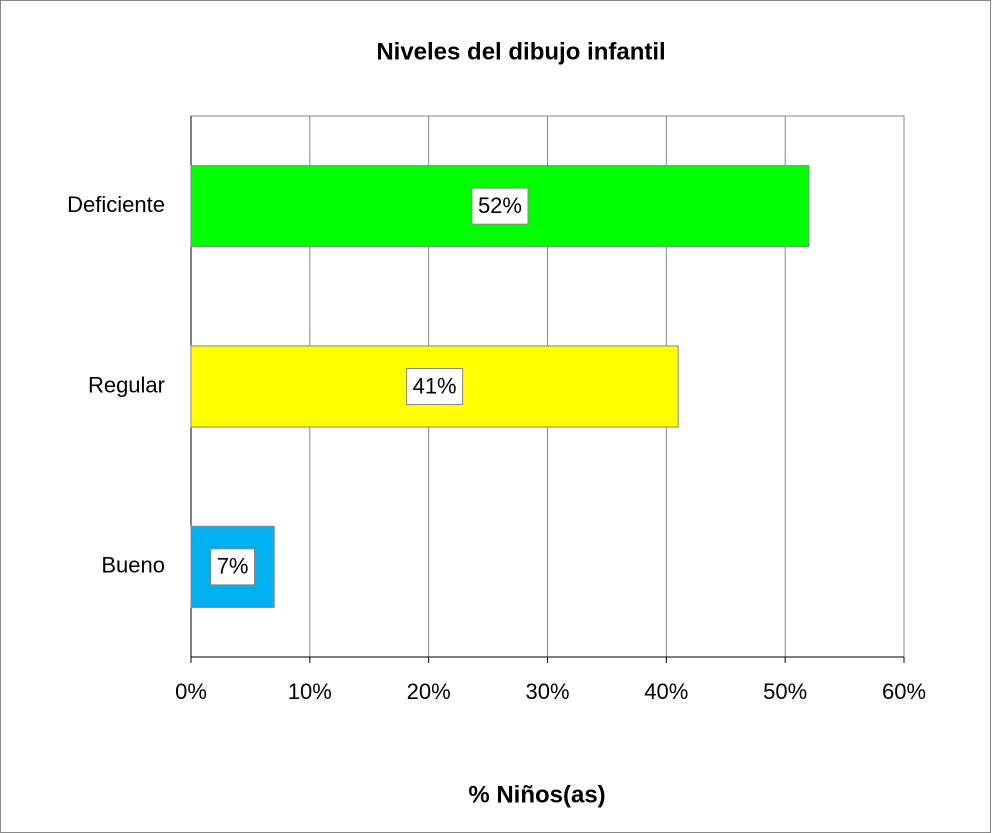 This screenshot has width=992, height=833. I want to click on data-label: 52%, so click(500, 205).